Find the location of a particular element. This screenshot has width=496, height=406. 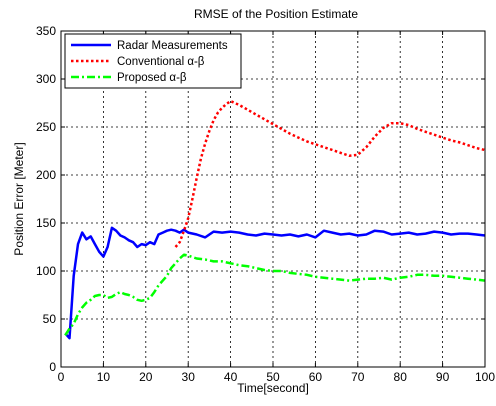

x-tick-label: 20 is located at coordinates (146, 377).